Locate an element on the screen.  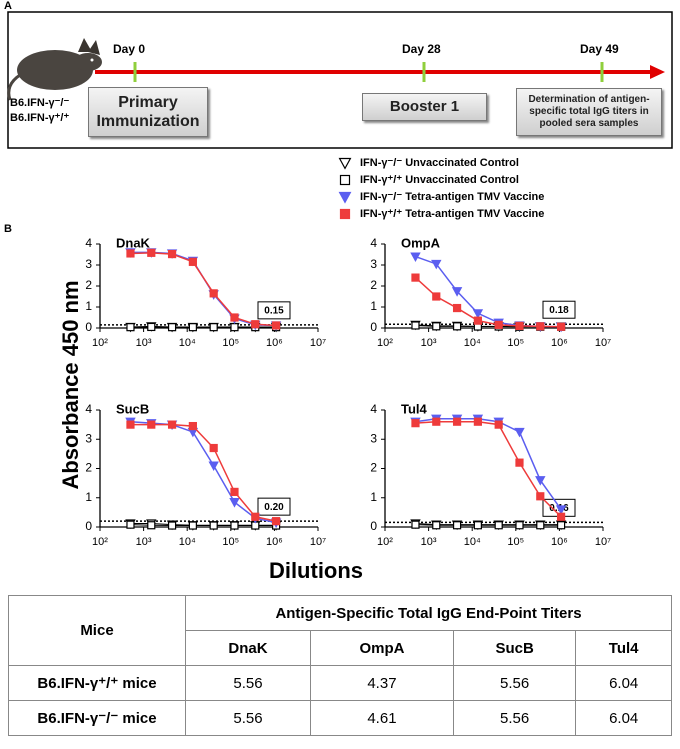
column-header: SucB is located at coordinates (514, 648).